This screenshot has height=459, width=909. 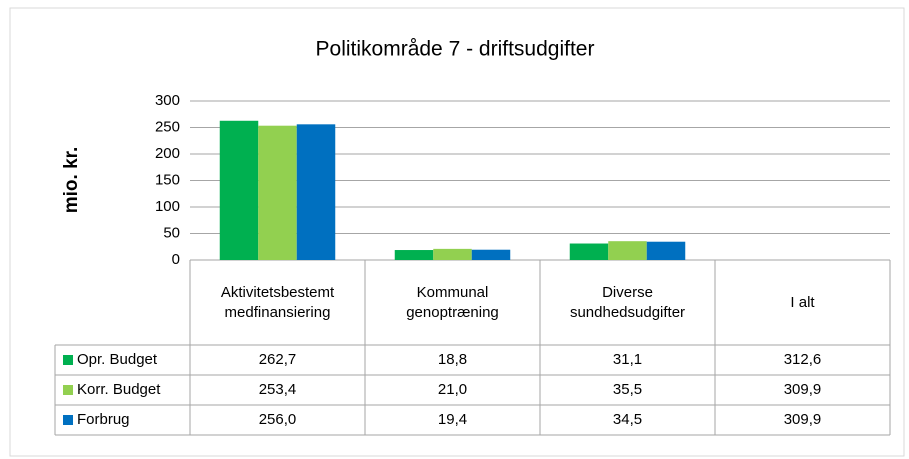 I want to click on table-value: 256,0, so click(x=277, y=419).